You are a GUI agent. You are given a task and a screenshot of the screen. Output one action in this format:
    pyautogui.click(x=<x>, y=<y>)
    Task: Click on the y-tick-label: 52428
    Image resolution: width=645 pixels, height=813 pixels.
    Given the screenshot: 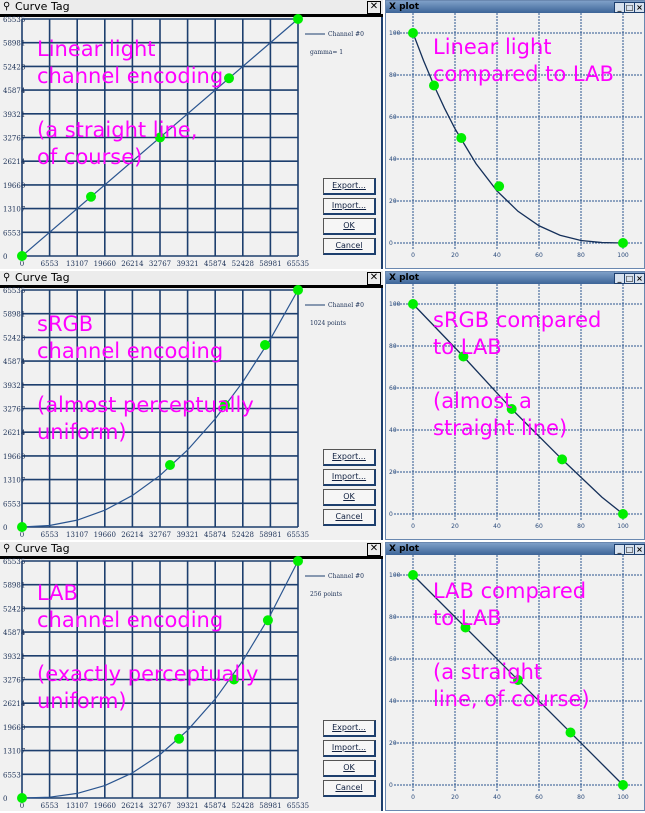 What is the action you would take?
    pyautogui.click(x=14, y=609)
    